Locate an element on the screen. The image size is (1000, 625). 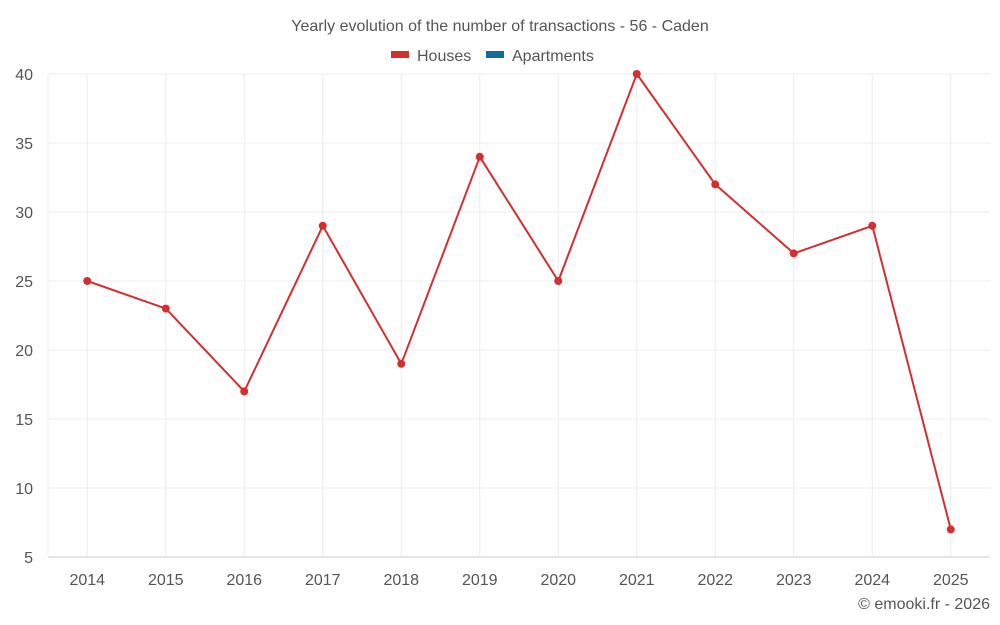
y-tick-label: 40 is located at coordinates (24, 75).